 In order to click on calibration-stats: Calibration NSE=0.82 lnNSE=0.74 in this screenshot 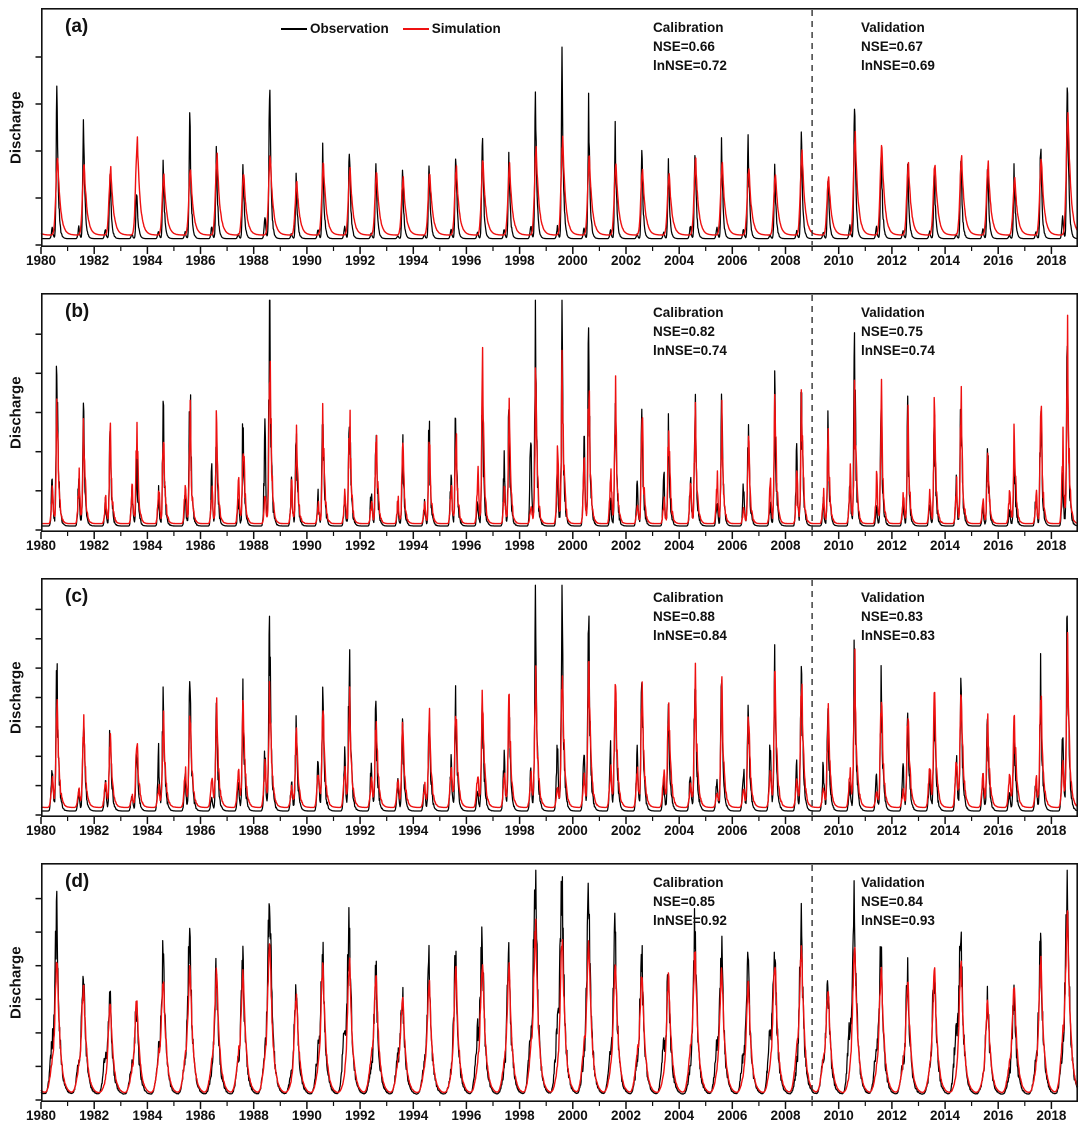, I will do `click(690, 331)`.